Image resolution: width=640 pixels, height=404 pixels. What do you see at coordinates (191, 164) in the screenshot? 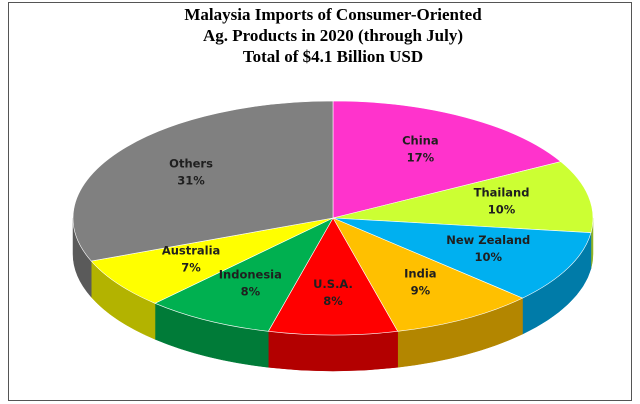
I see `slice-label: Others` at bounding box center [191, 164].